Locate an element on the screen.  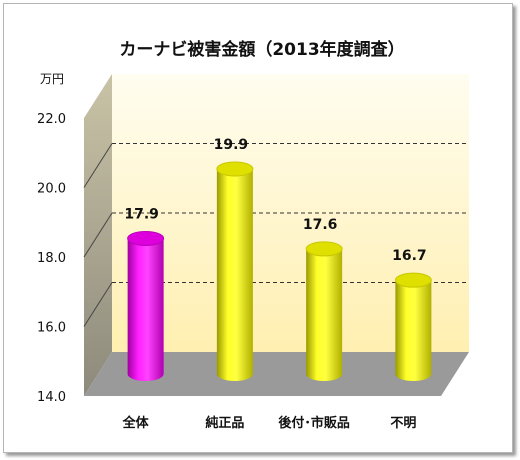
x-category-label: 不明 is located at coordinates (403, 423).